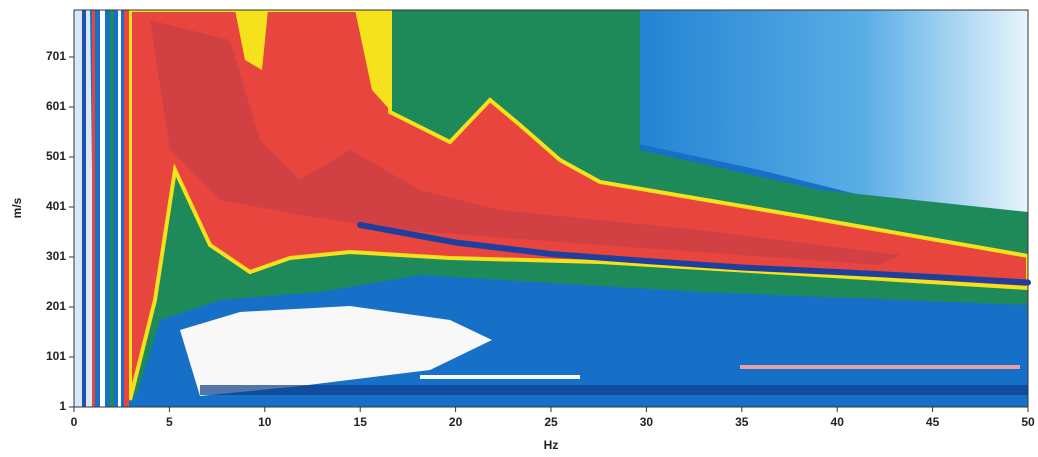 This screenshot has height=457, width=1038. I want to click on y-tick-label: 301, so click(56, 256).